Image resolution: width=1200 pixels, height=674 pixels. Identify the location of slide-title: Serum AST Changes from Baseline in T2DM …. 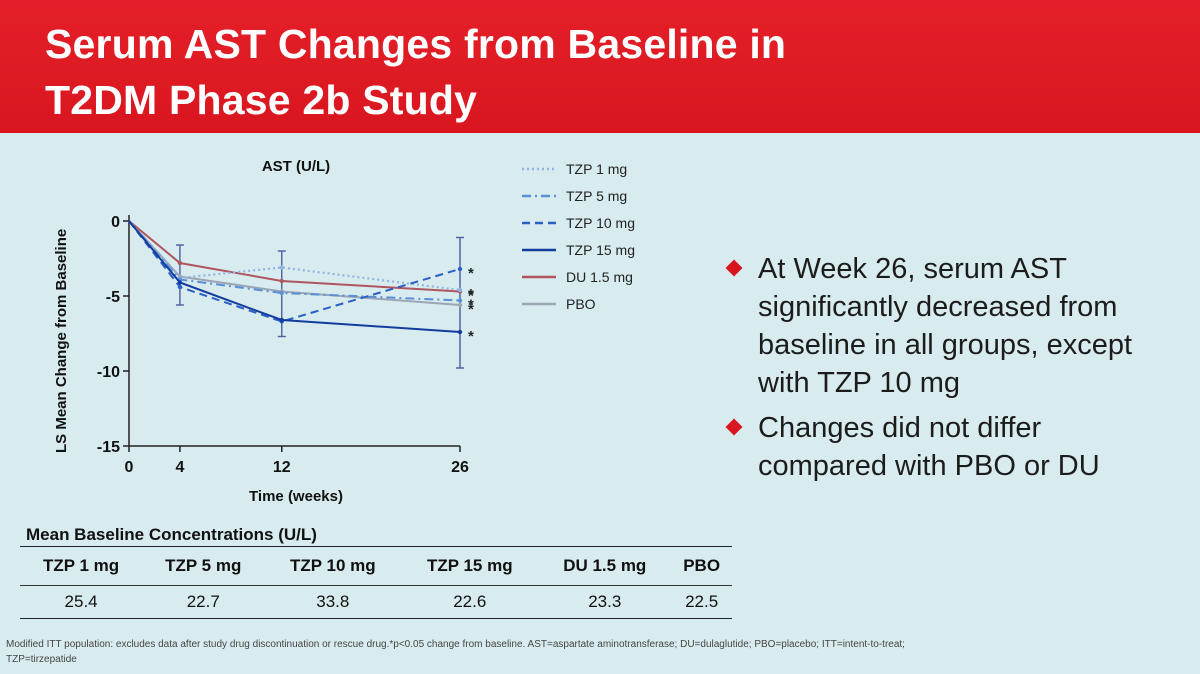
(415, 72).